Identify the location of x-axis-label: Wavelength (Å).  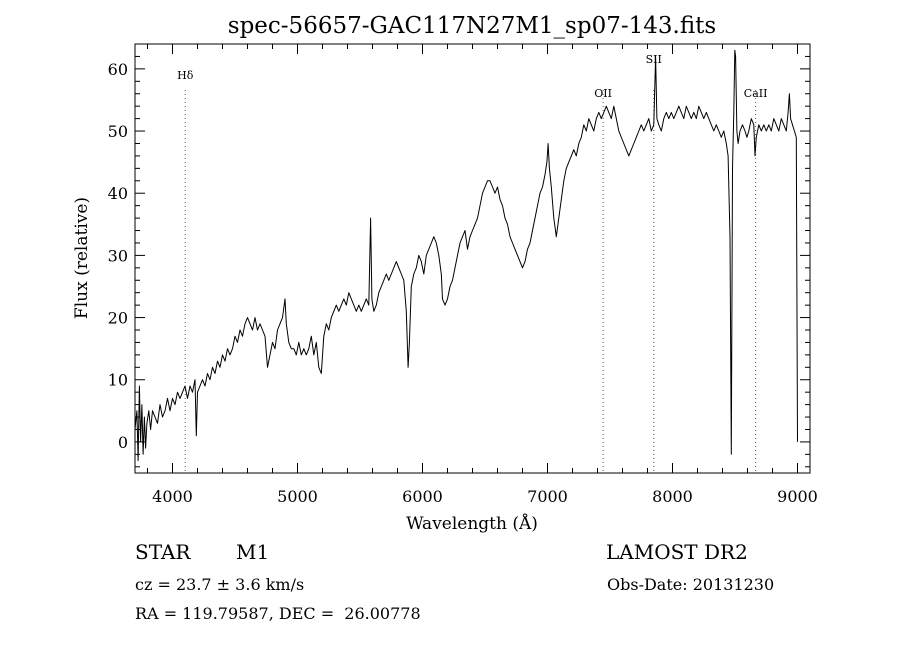
(472, 523).